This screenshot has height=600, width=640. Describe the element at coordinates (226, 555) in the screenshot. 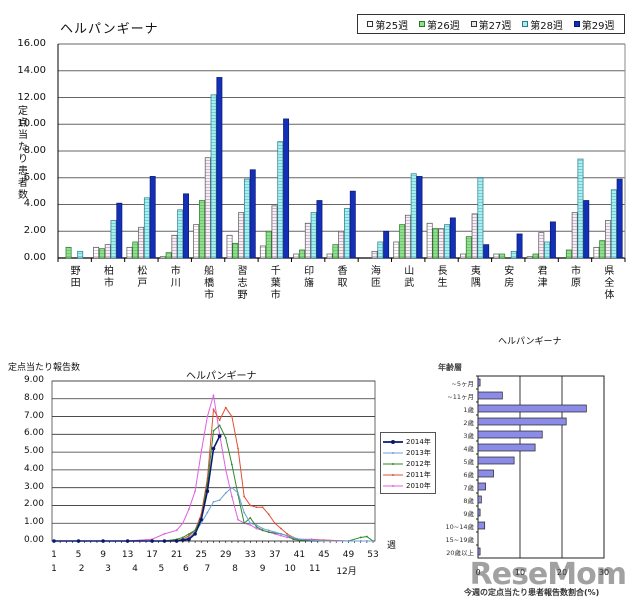

I see `xtick-week: 29` at that location.